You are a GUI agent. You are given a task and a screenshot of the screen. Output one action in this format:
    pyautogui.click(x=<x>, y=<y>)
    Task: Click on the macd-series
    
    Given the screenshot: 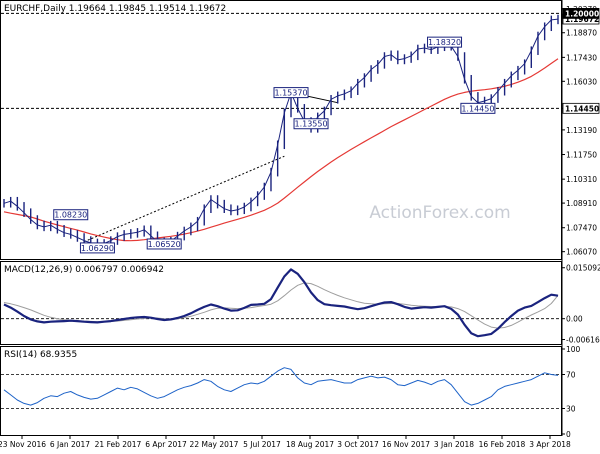 What is the action you would take?
    pyautogui.click(x=281, y=303)
    